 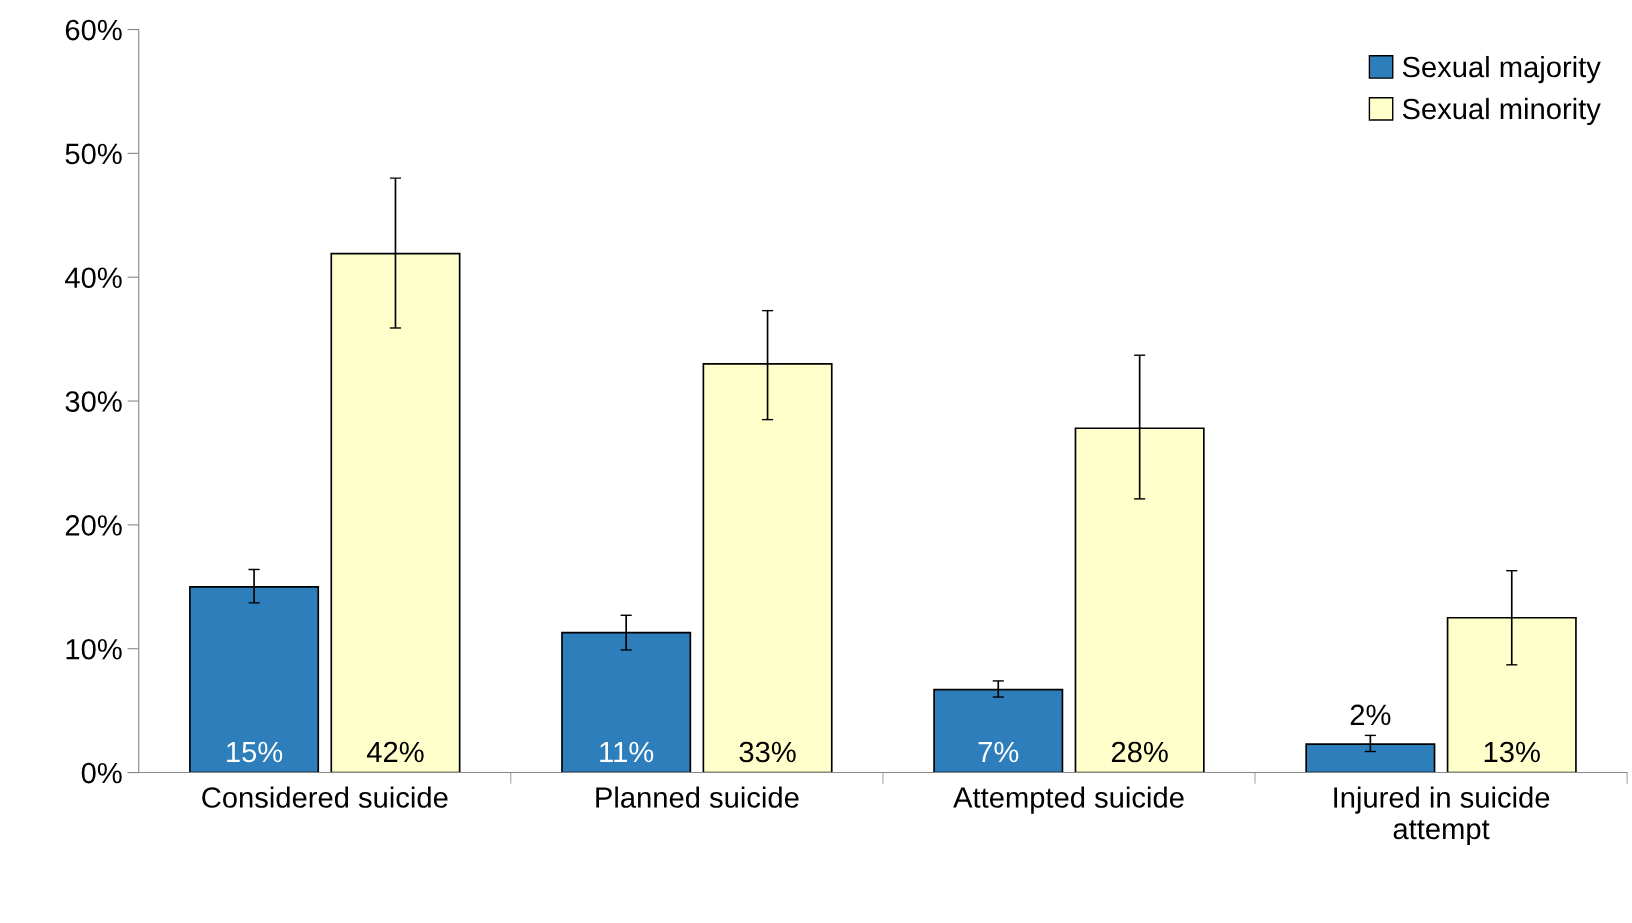 I want to click on data-label: 13%, so click(x=1512, y=752).